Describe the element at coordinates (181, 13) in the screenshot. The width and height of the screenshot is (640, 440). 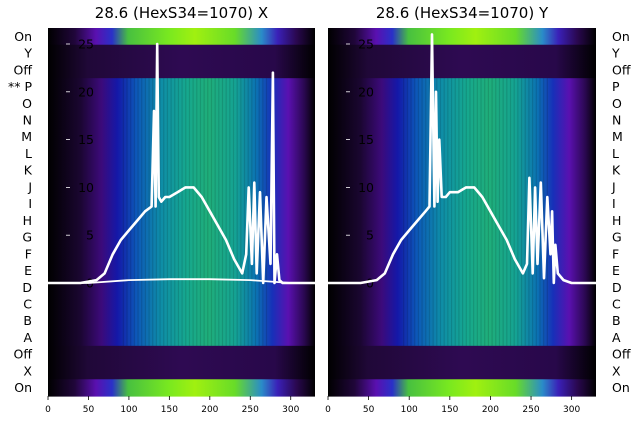
I see `chart-title: 28.6 (HexS34=1070) X` at that location.